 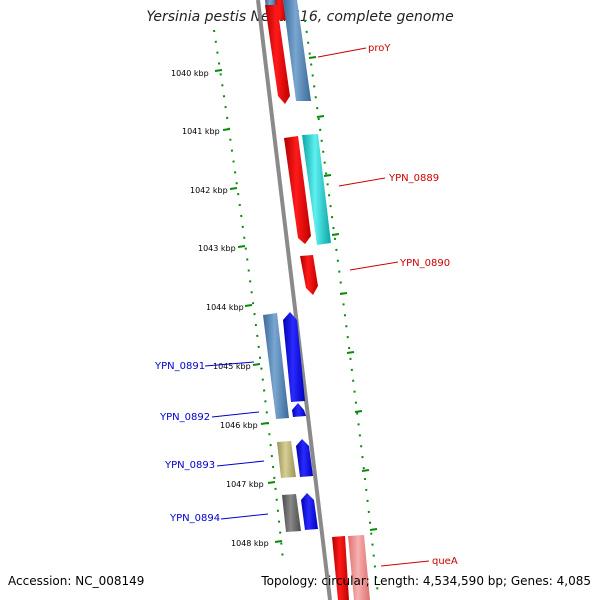 I want to click on genome-backbone, so click(x=294, y=300).